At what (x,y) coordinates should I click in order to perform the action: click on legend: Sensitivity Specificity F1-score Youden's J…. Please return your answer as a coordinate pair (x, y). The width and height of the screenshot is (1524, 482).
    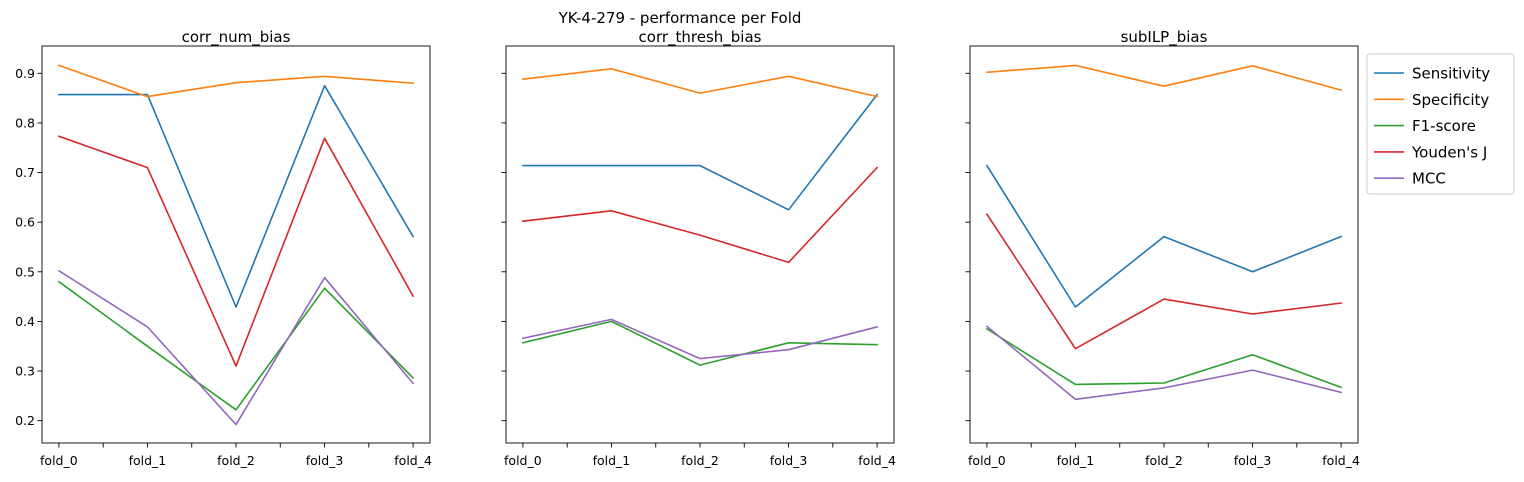
    Looking at the image, I should click on (1440, 124).